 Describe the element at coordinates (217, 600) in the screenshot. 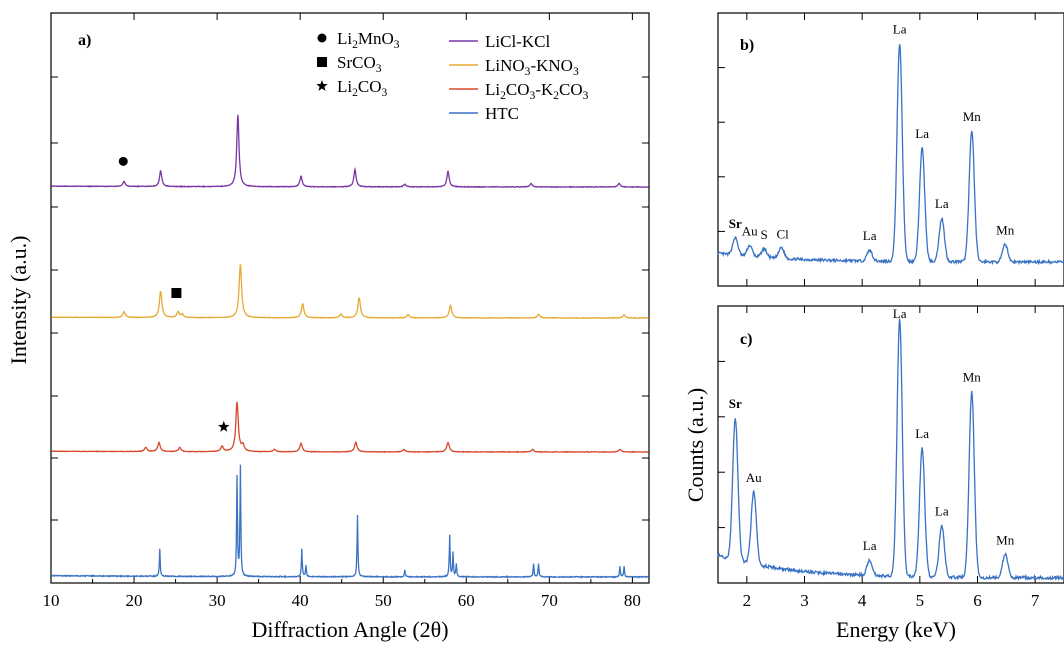

I see `a-xtick-label: 30` at that location.